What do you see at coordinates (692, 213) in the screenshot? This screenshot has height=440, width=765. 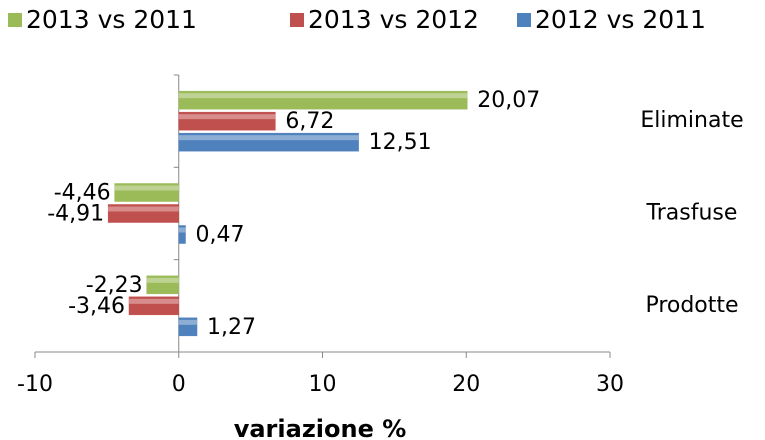 I see `category-label: Trasfuse` at bounding box center [692, 213].